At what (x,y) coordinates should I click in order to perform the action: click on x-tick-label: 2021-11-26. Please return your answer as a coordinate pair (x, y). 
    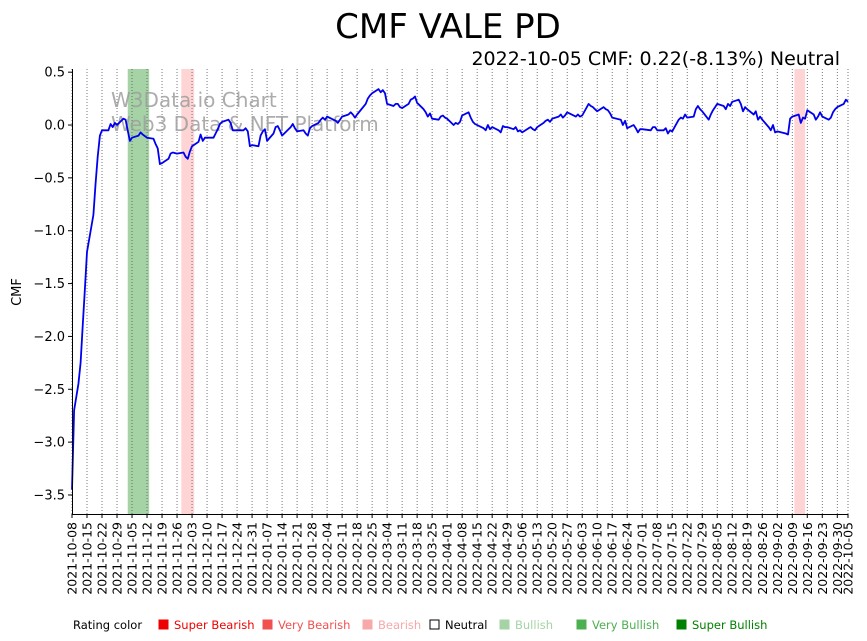
    Looking at the image, I should click on (177, 558).